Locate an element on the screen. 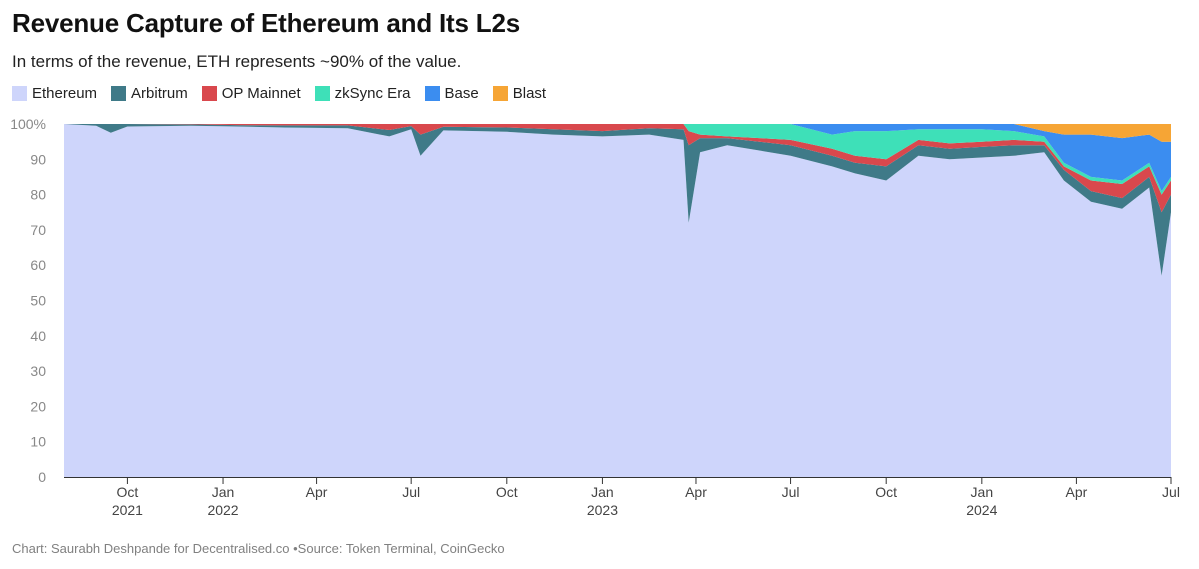  area-zksync-era is located at coordinates (617, 159).